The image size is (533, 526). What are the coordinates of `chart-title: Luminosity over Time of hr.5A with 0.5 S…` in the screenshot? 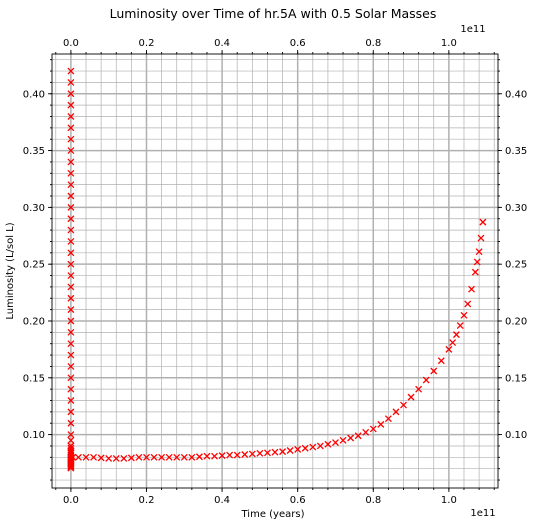 It's located at (273, 13).